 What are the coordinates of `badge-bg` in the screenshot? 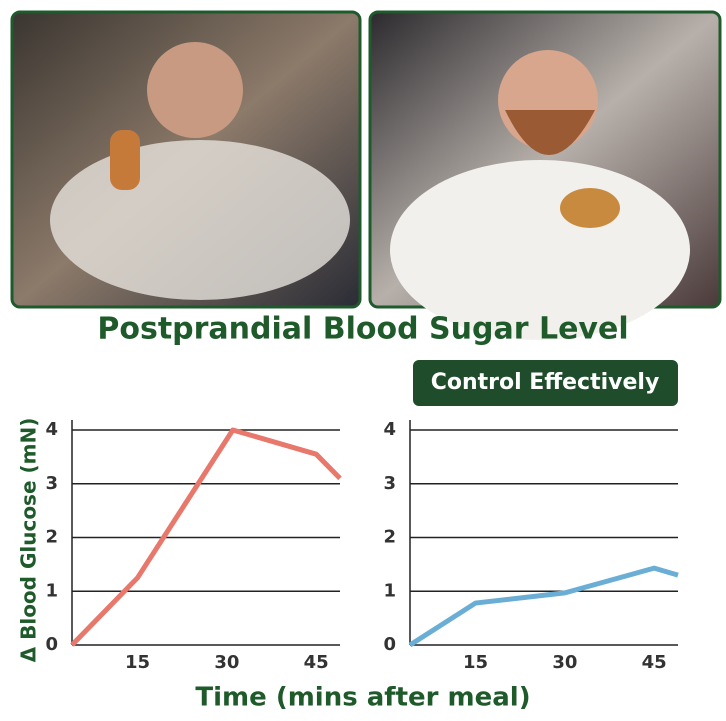 It's located at (545, 383).